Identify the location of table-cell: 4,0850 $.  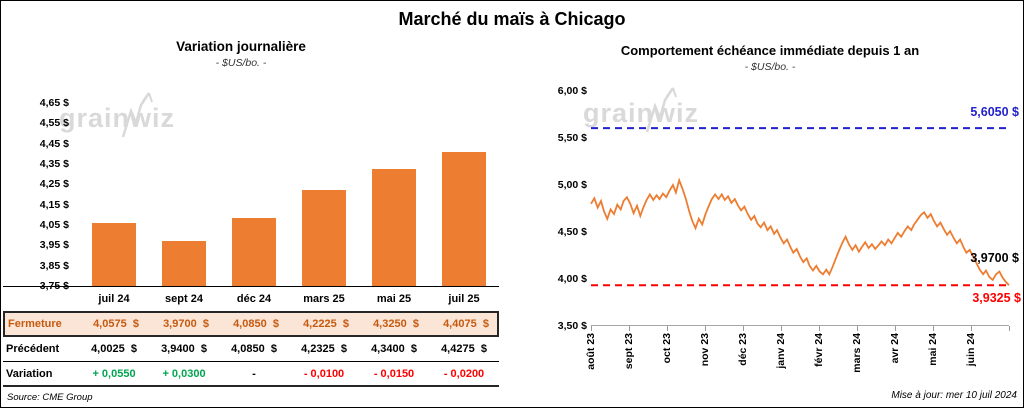
(256, 324).